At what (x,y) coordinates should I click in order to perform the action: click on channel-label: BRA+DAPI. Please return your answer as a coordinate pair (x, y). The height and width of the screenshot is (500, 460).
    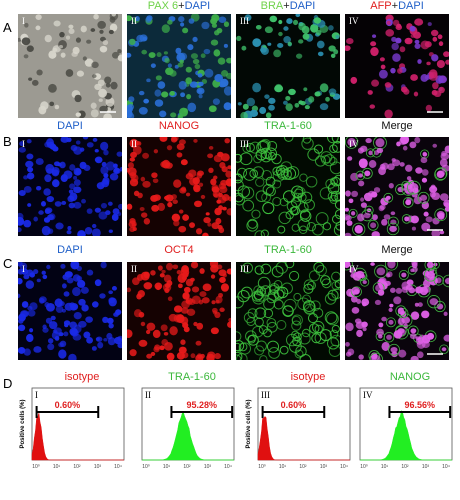
    Looking at the image, I should click on (288, 6).